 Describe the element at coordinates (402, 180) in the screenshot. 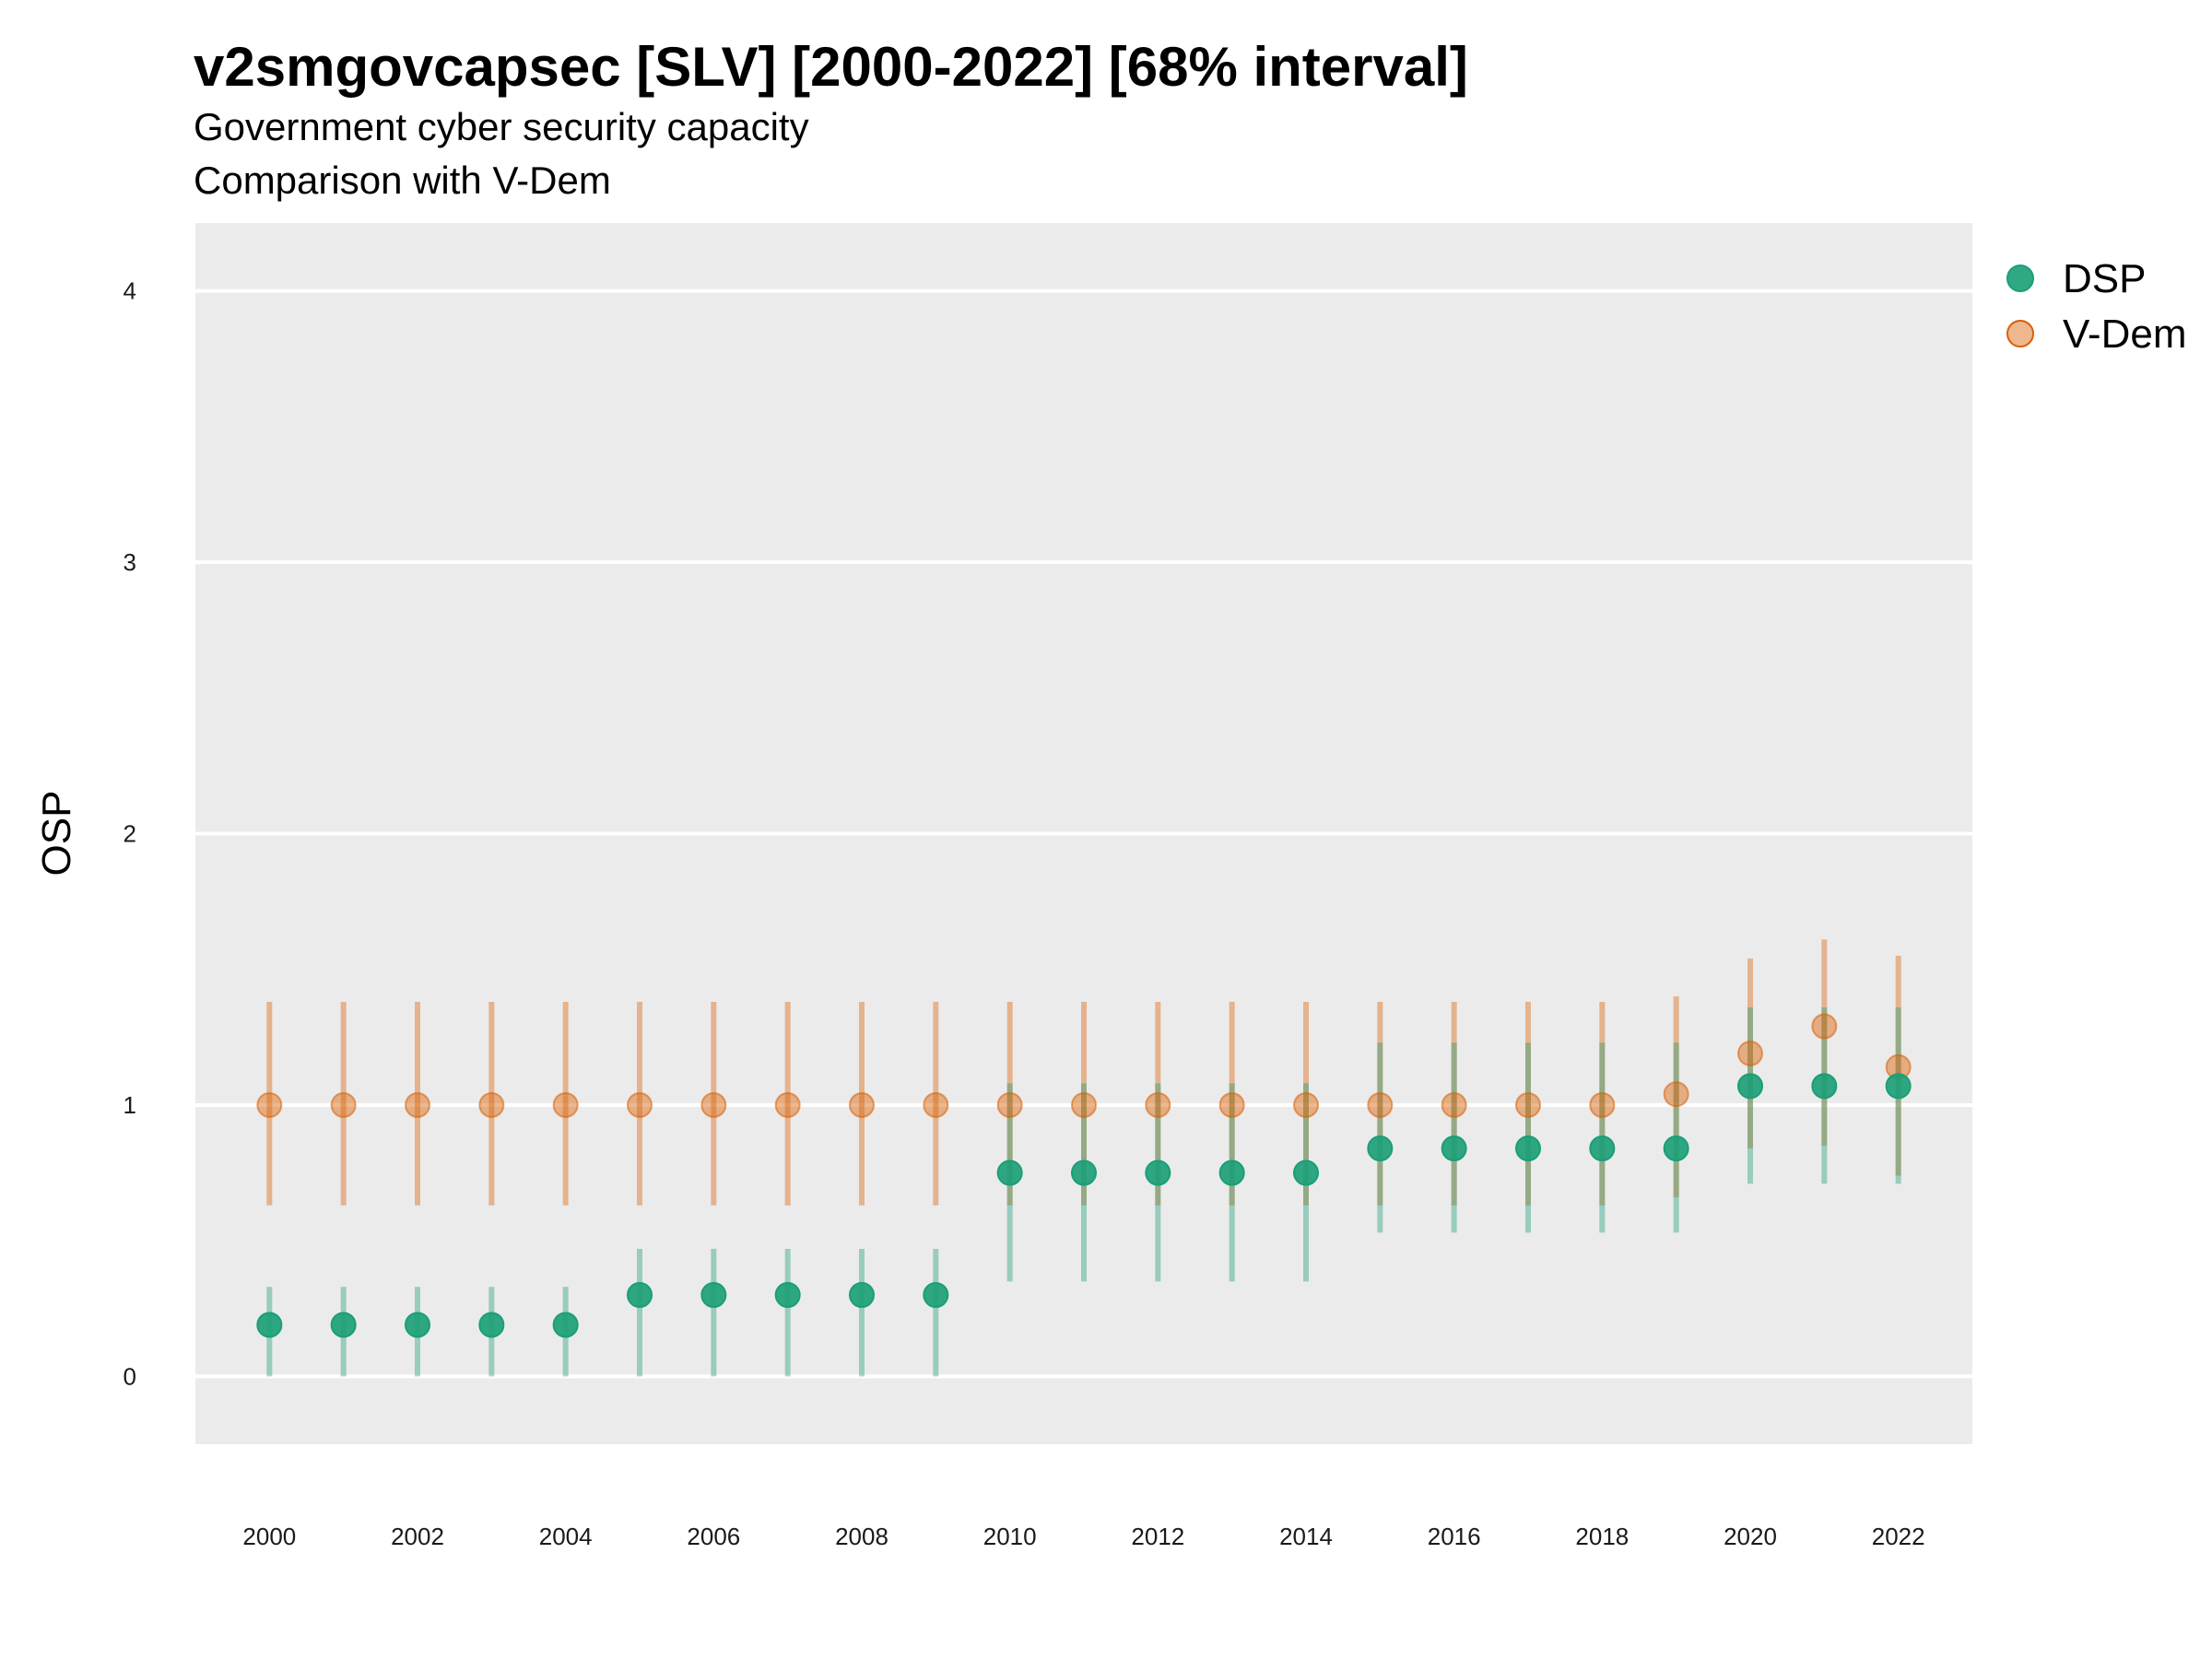

I see `chart-subtitle-secondary: Comparison with V-Dem` at that location.